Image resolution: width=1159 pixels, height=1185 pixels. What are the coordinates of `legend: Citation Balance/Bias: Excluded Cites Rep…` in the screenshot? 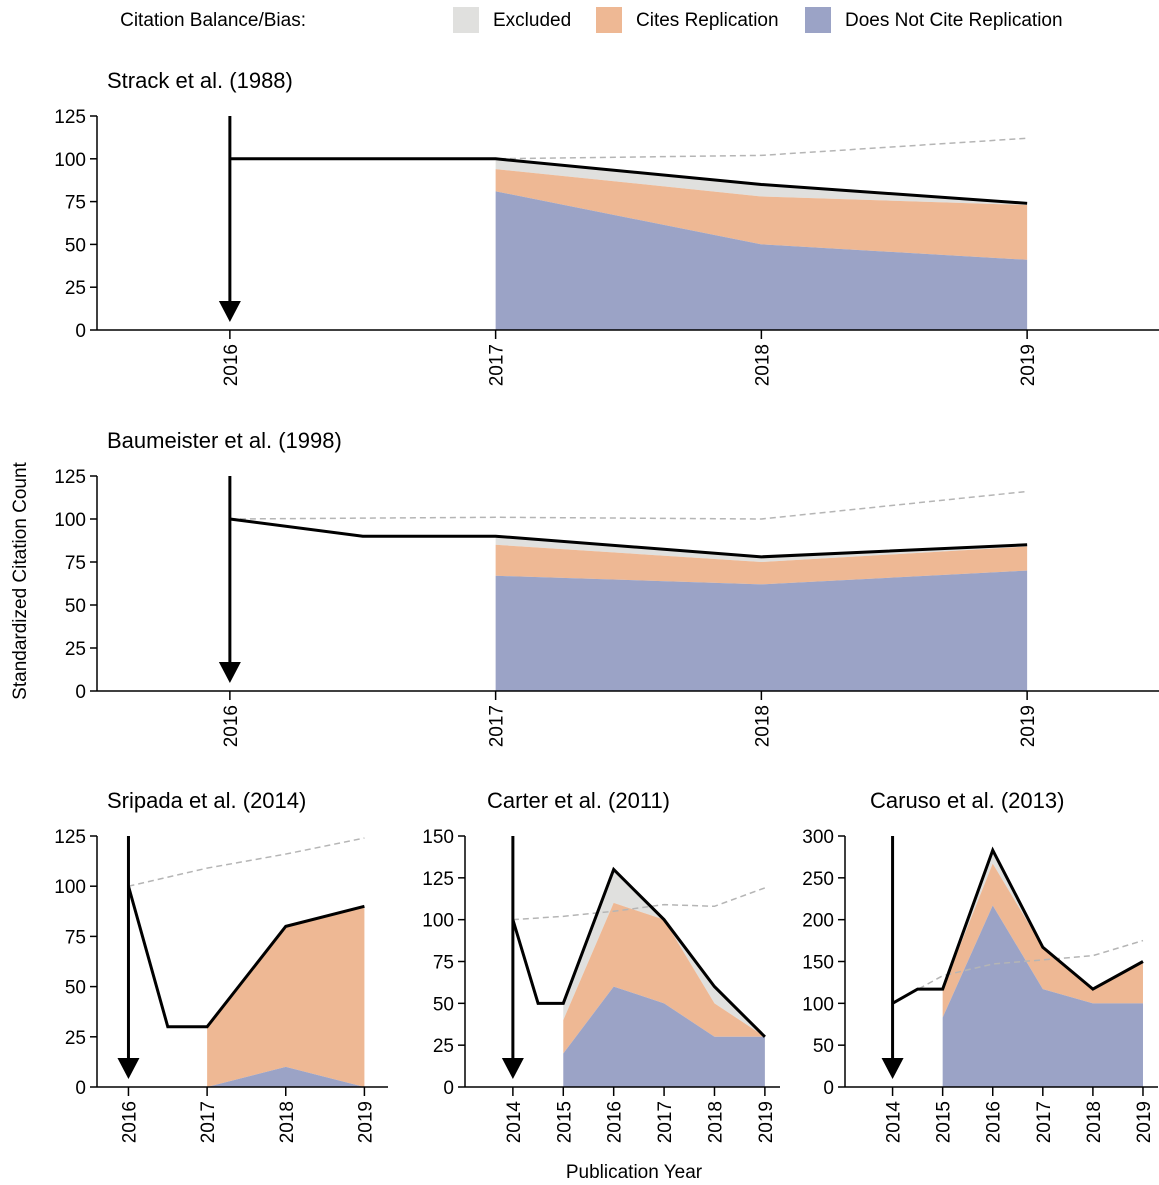 It's located at (591, 20).